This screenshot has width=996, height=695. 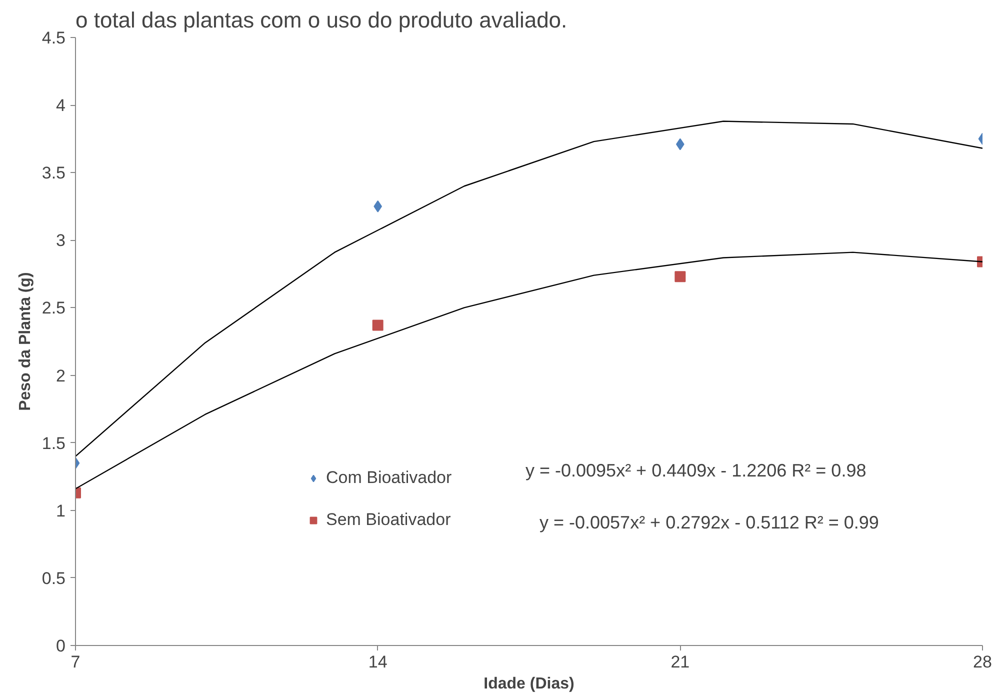 What do you see at coordinates (54, 38) in the screenshot?
I see `y-tick-label: 4.5` at bounding box center [54, 38].